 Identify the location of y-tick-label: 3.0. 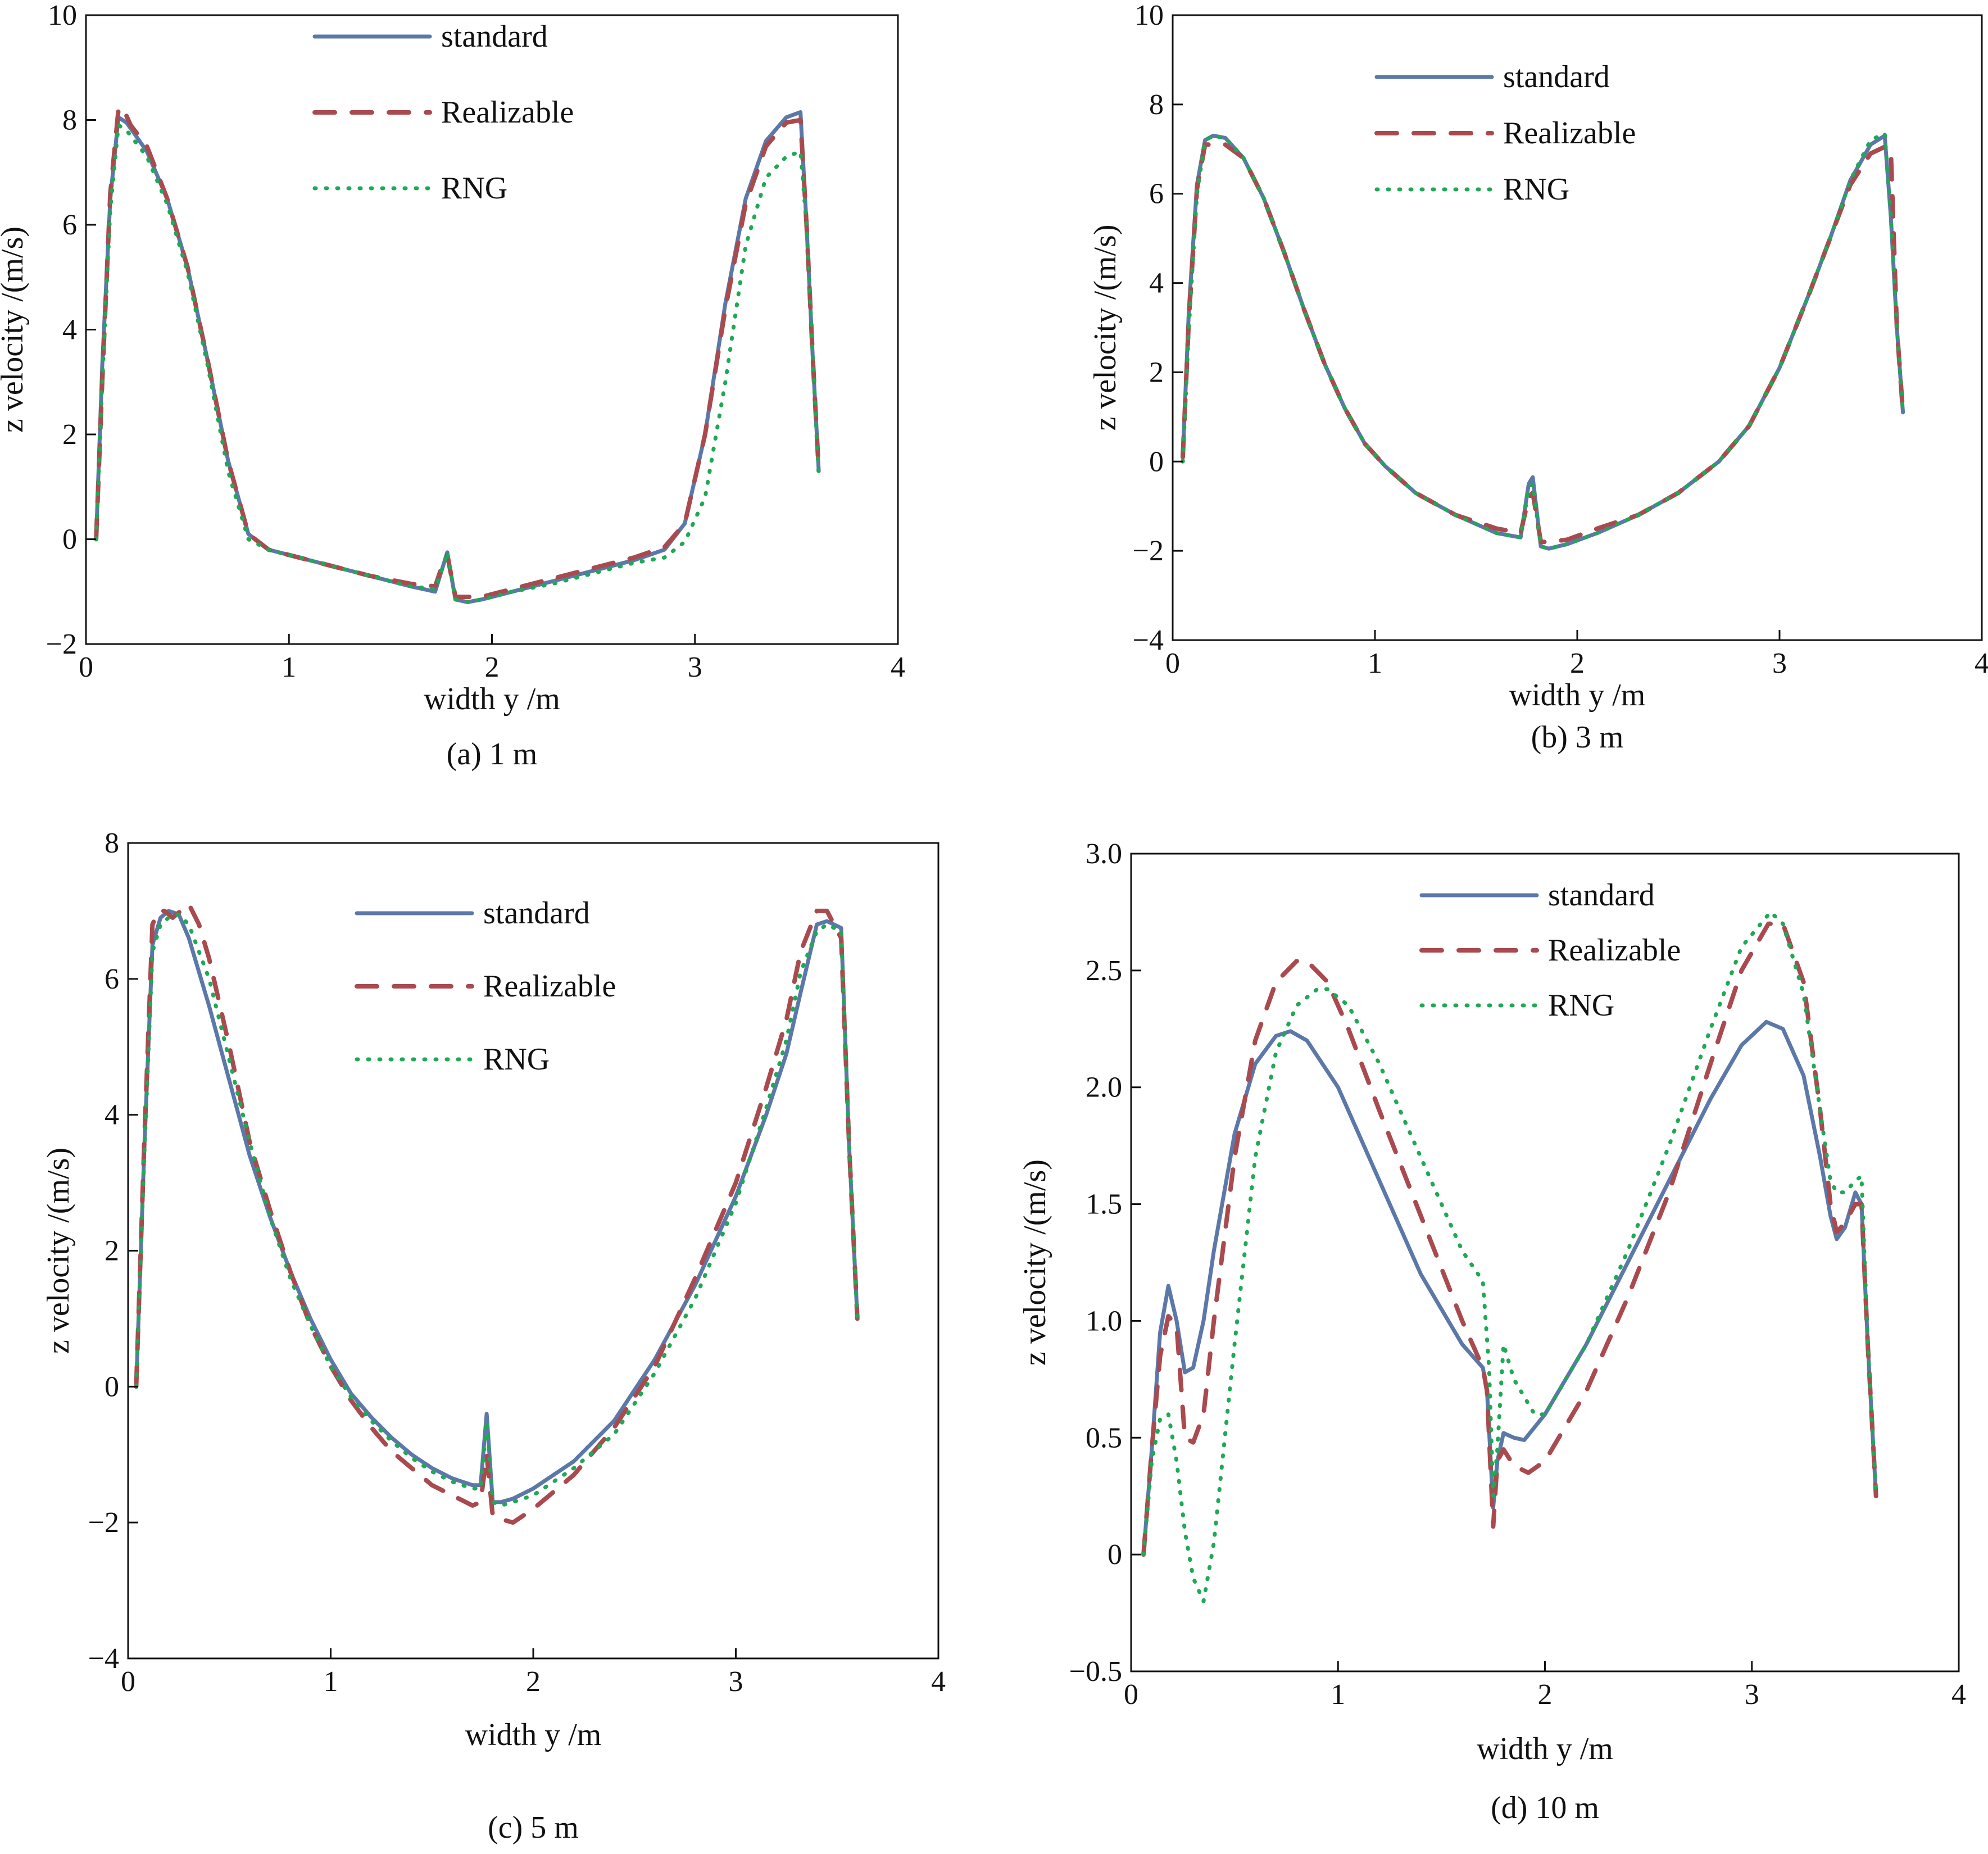
(1104, 854).